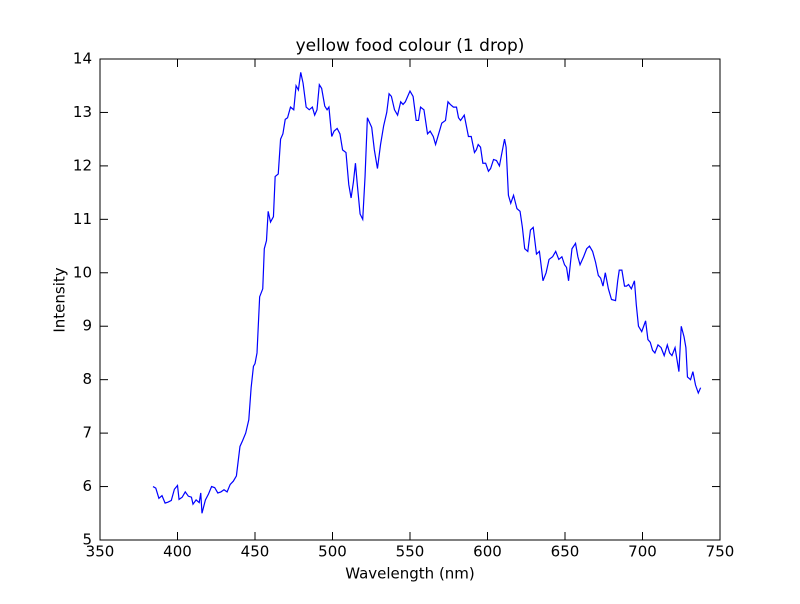 The width and height of the screenshot is (800, 604). Describe the element at coordinates (100, 552) in the screenshot. I see `x-tick-label: 350` at that location.